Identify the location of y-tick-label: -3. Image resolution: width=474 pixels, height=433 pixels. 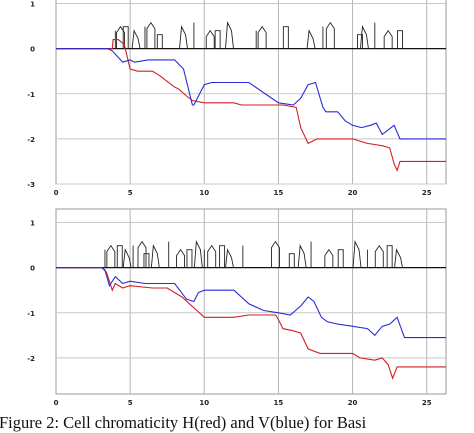
(31, 185).